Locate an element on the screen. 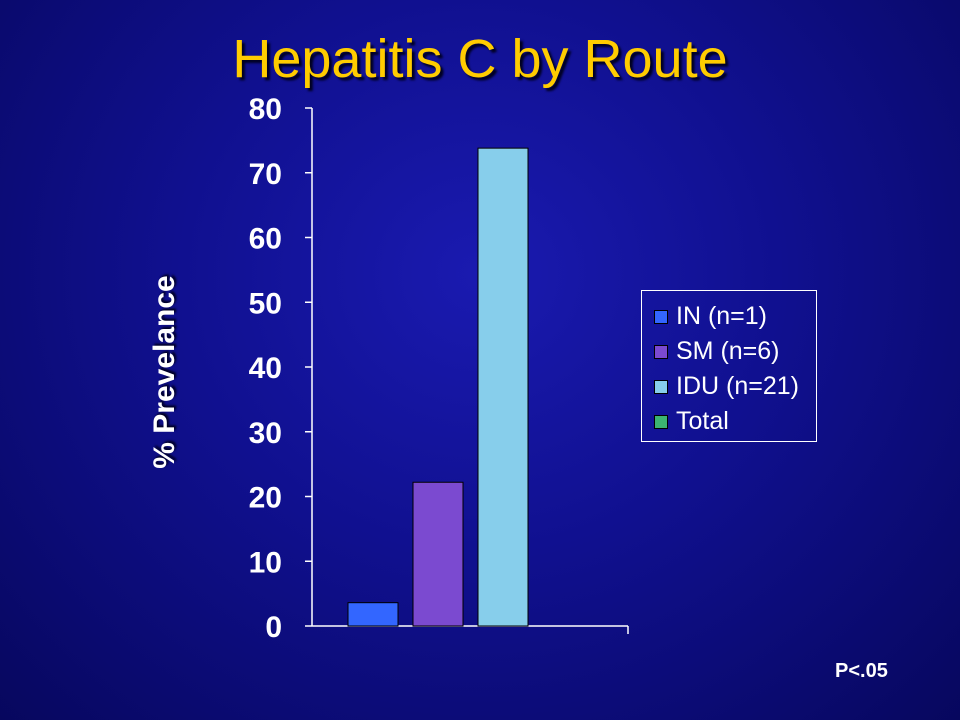 The width and height of the screenshot is (960, 720). y-tick-label: 10 is located at coordinates (265, 562).